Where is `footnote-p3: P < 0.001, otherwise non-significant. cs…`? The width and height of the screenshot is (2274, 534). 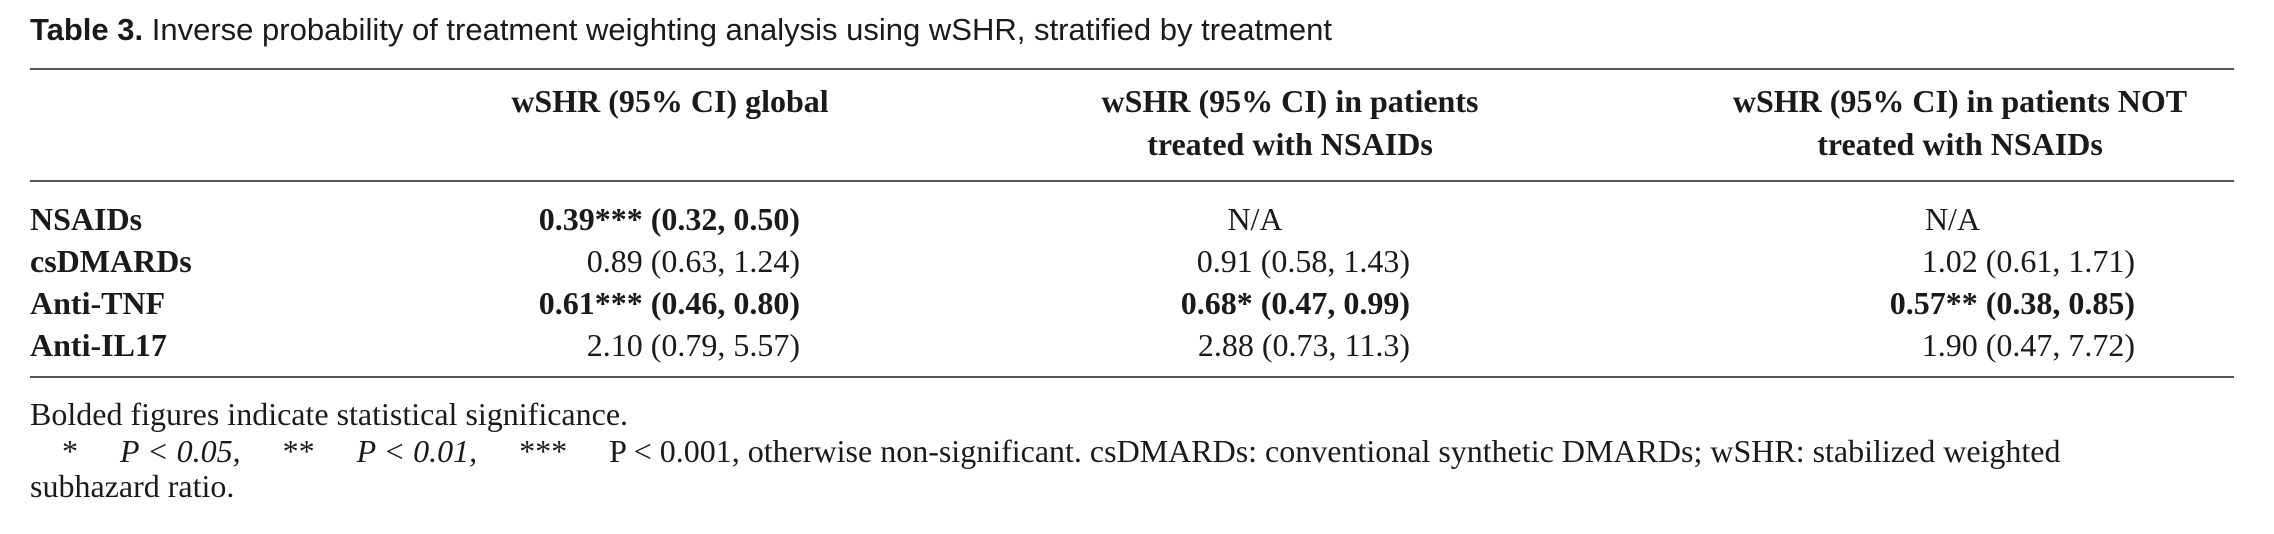 footnote-p3: P < 0.001, otherwise non-significant. cs… is located at coordinates (1335, 451).